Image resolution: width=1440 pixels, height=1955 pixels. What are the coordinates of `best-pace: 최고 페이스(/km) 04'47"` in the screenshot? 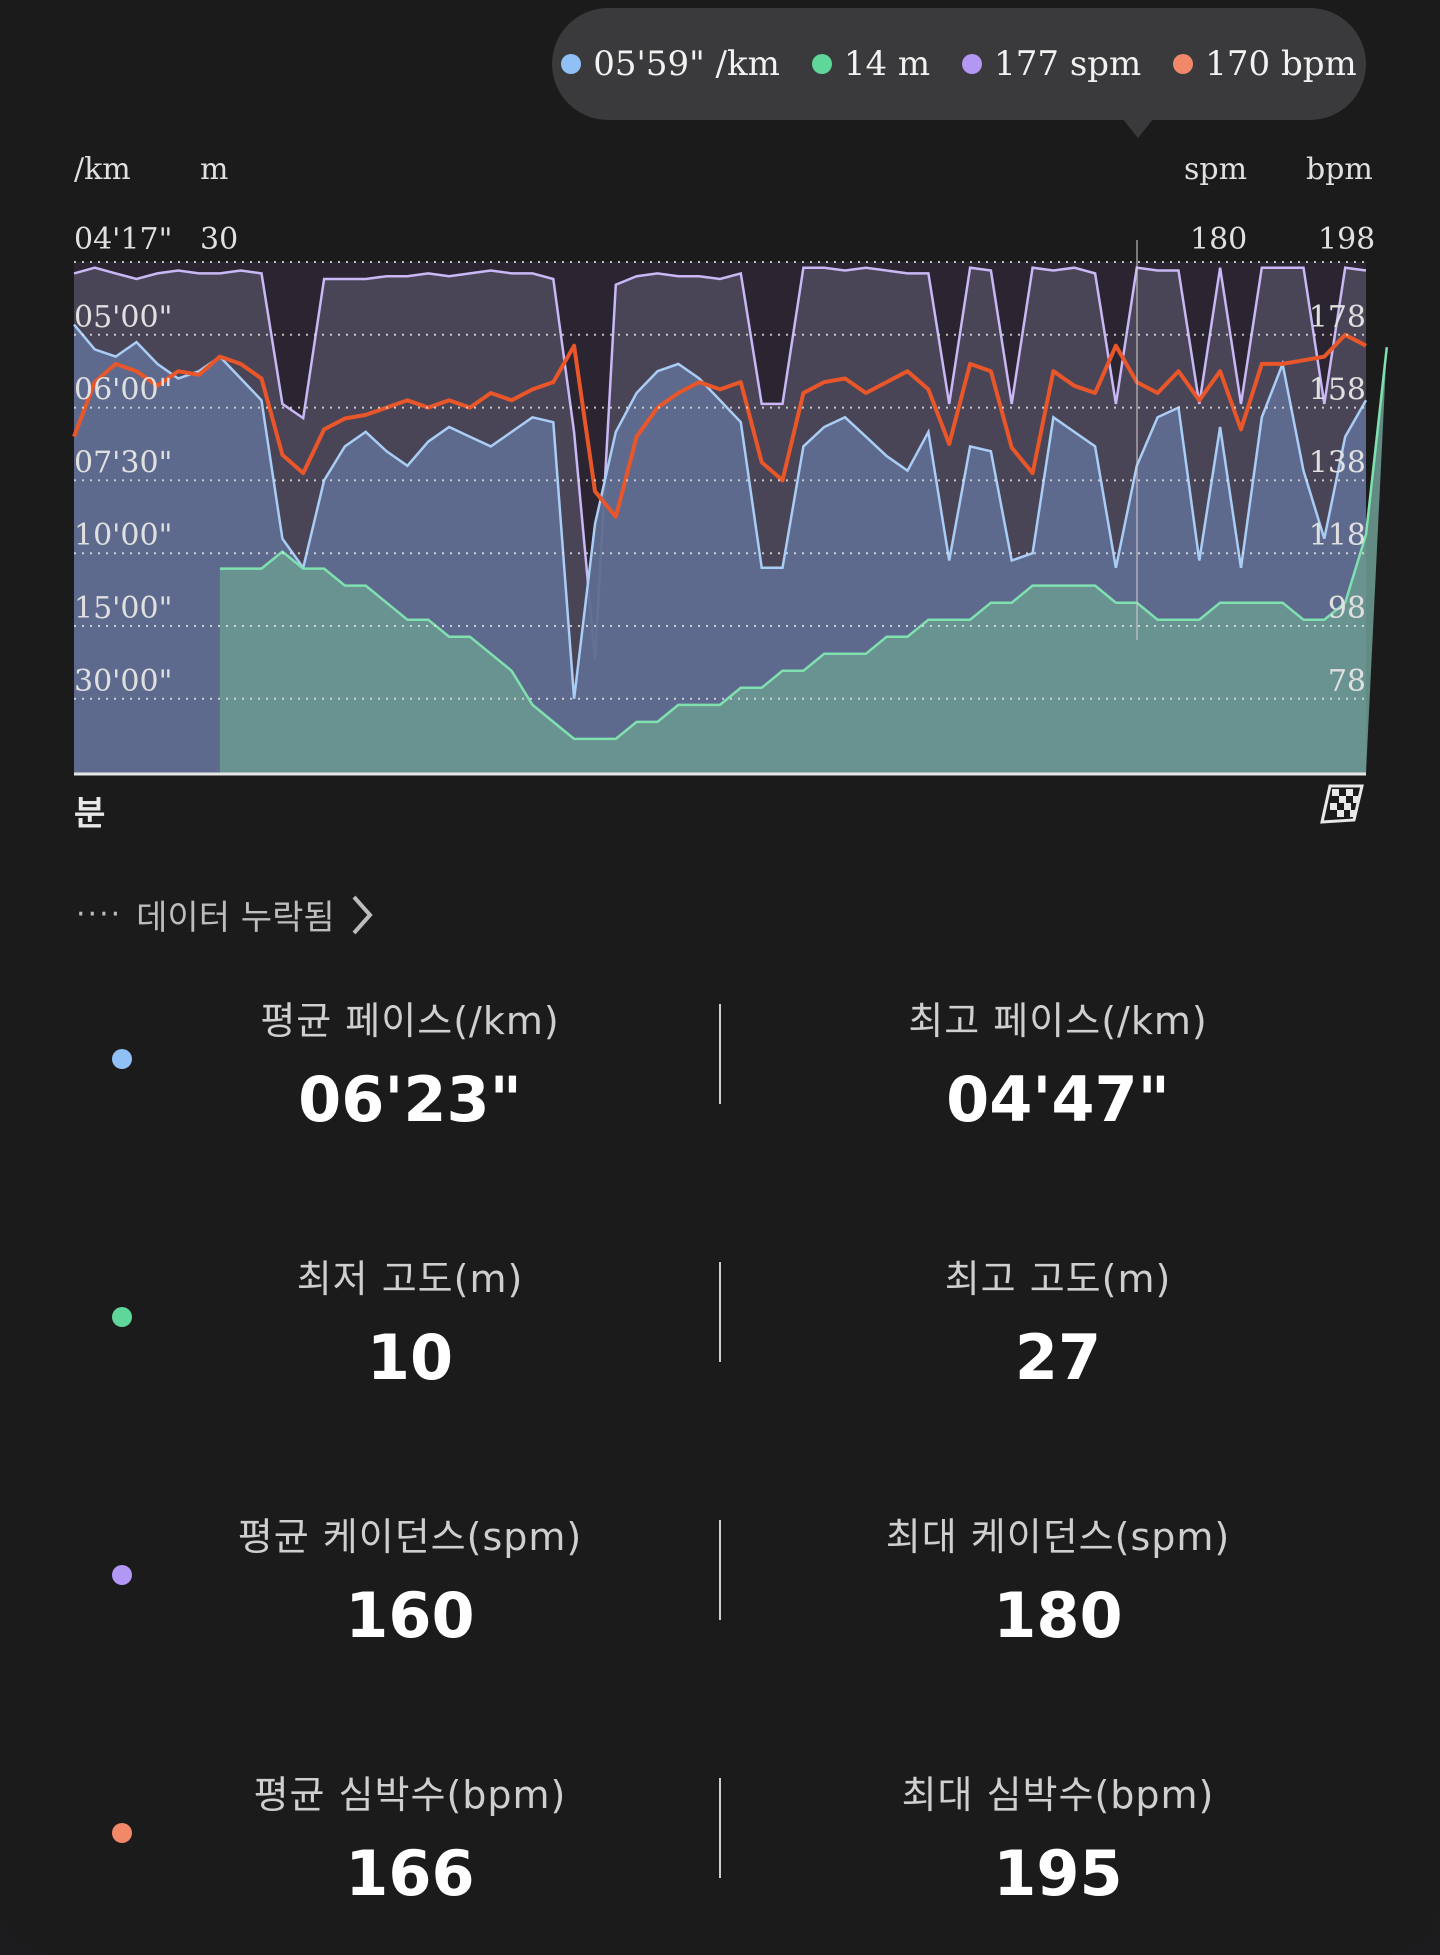 It's located at (1058, 1063).